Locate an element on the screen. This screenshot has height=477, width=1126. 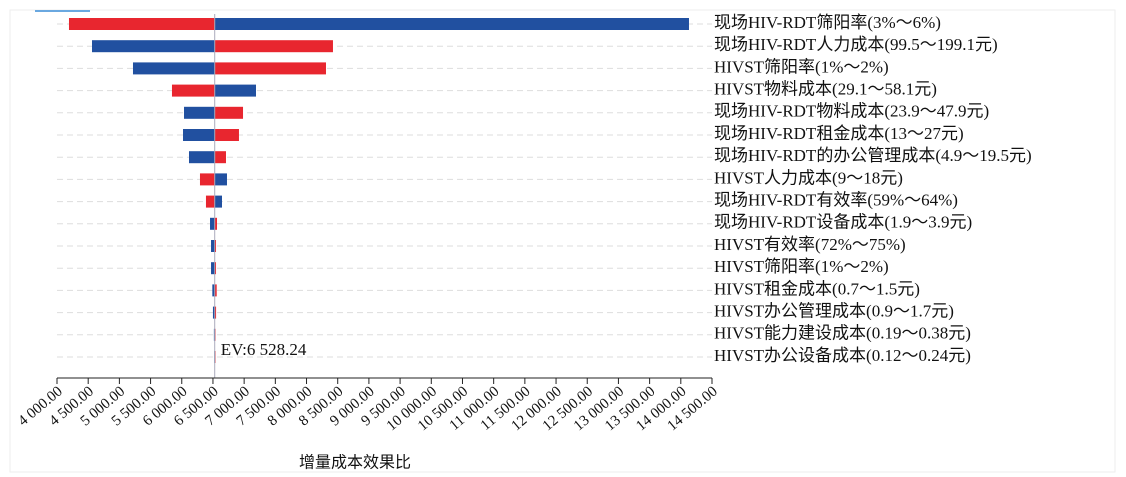
category-label: HIVST物料成本(29.1～58.1元) is located at coordinates (825, 89).